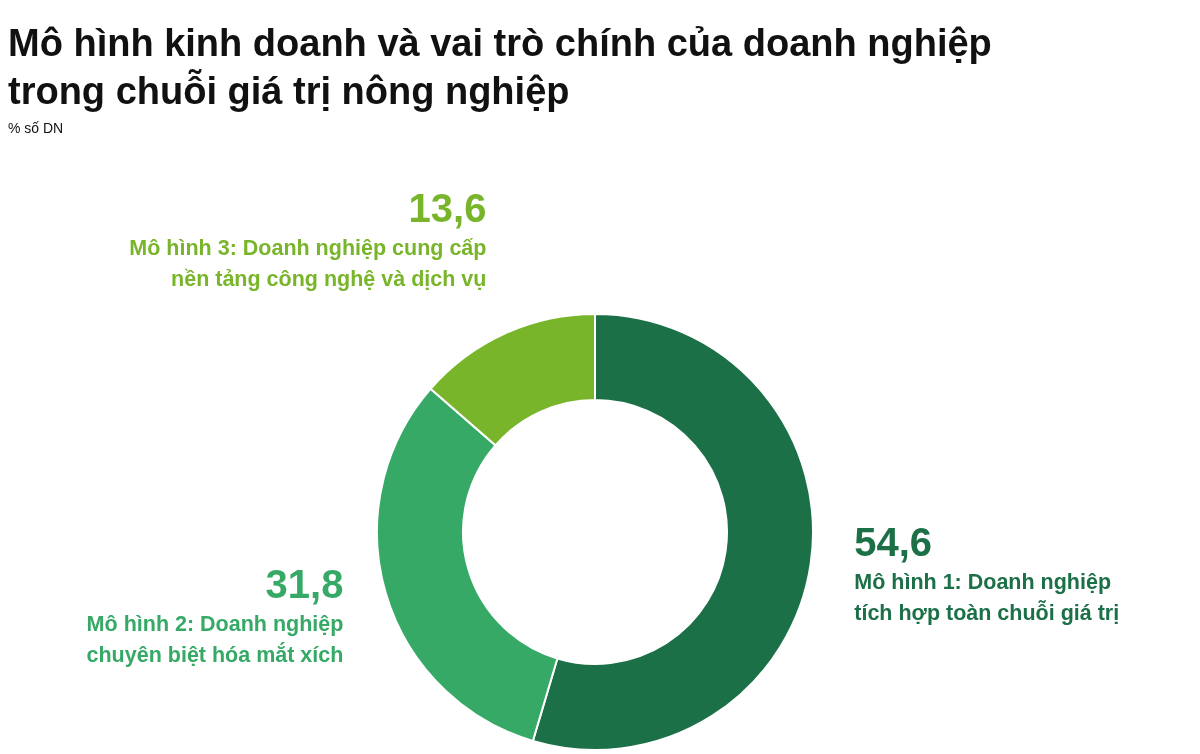 This screenshot has height=754, width=1200. I want to click on chart-title: Mô hình kinh doanh và vai trò chính của doanh nghiệp trong chuỗi giá trị nông nghiệp, so click(500, 67).